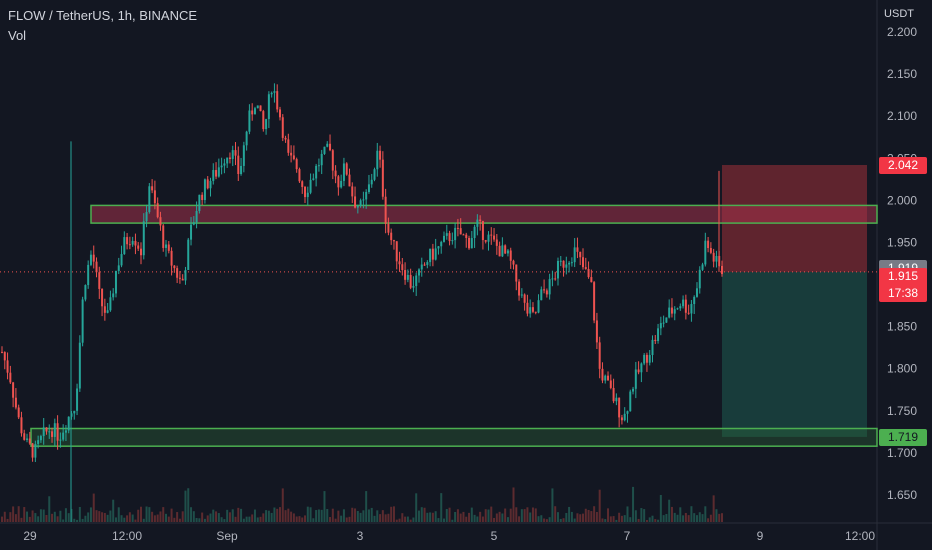  What do you see at coordinates (902, 411) in the screenshot?
I see `price-tick-label: 1.750` at bounding box center [902, 411].